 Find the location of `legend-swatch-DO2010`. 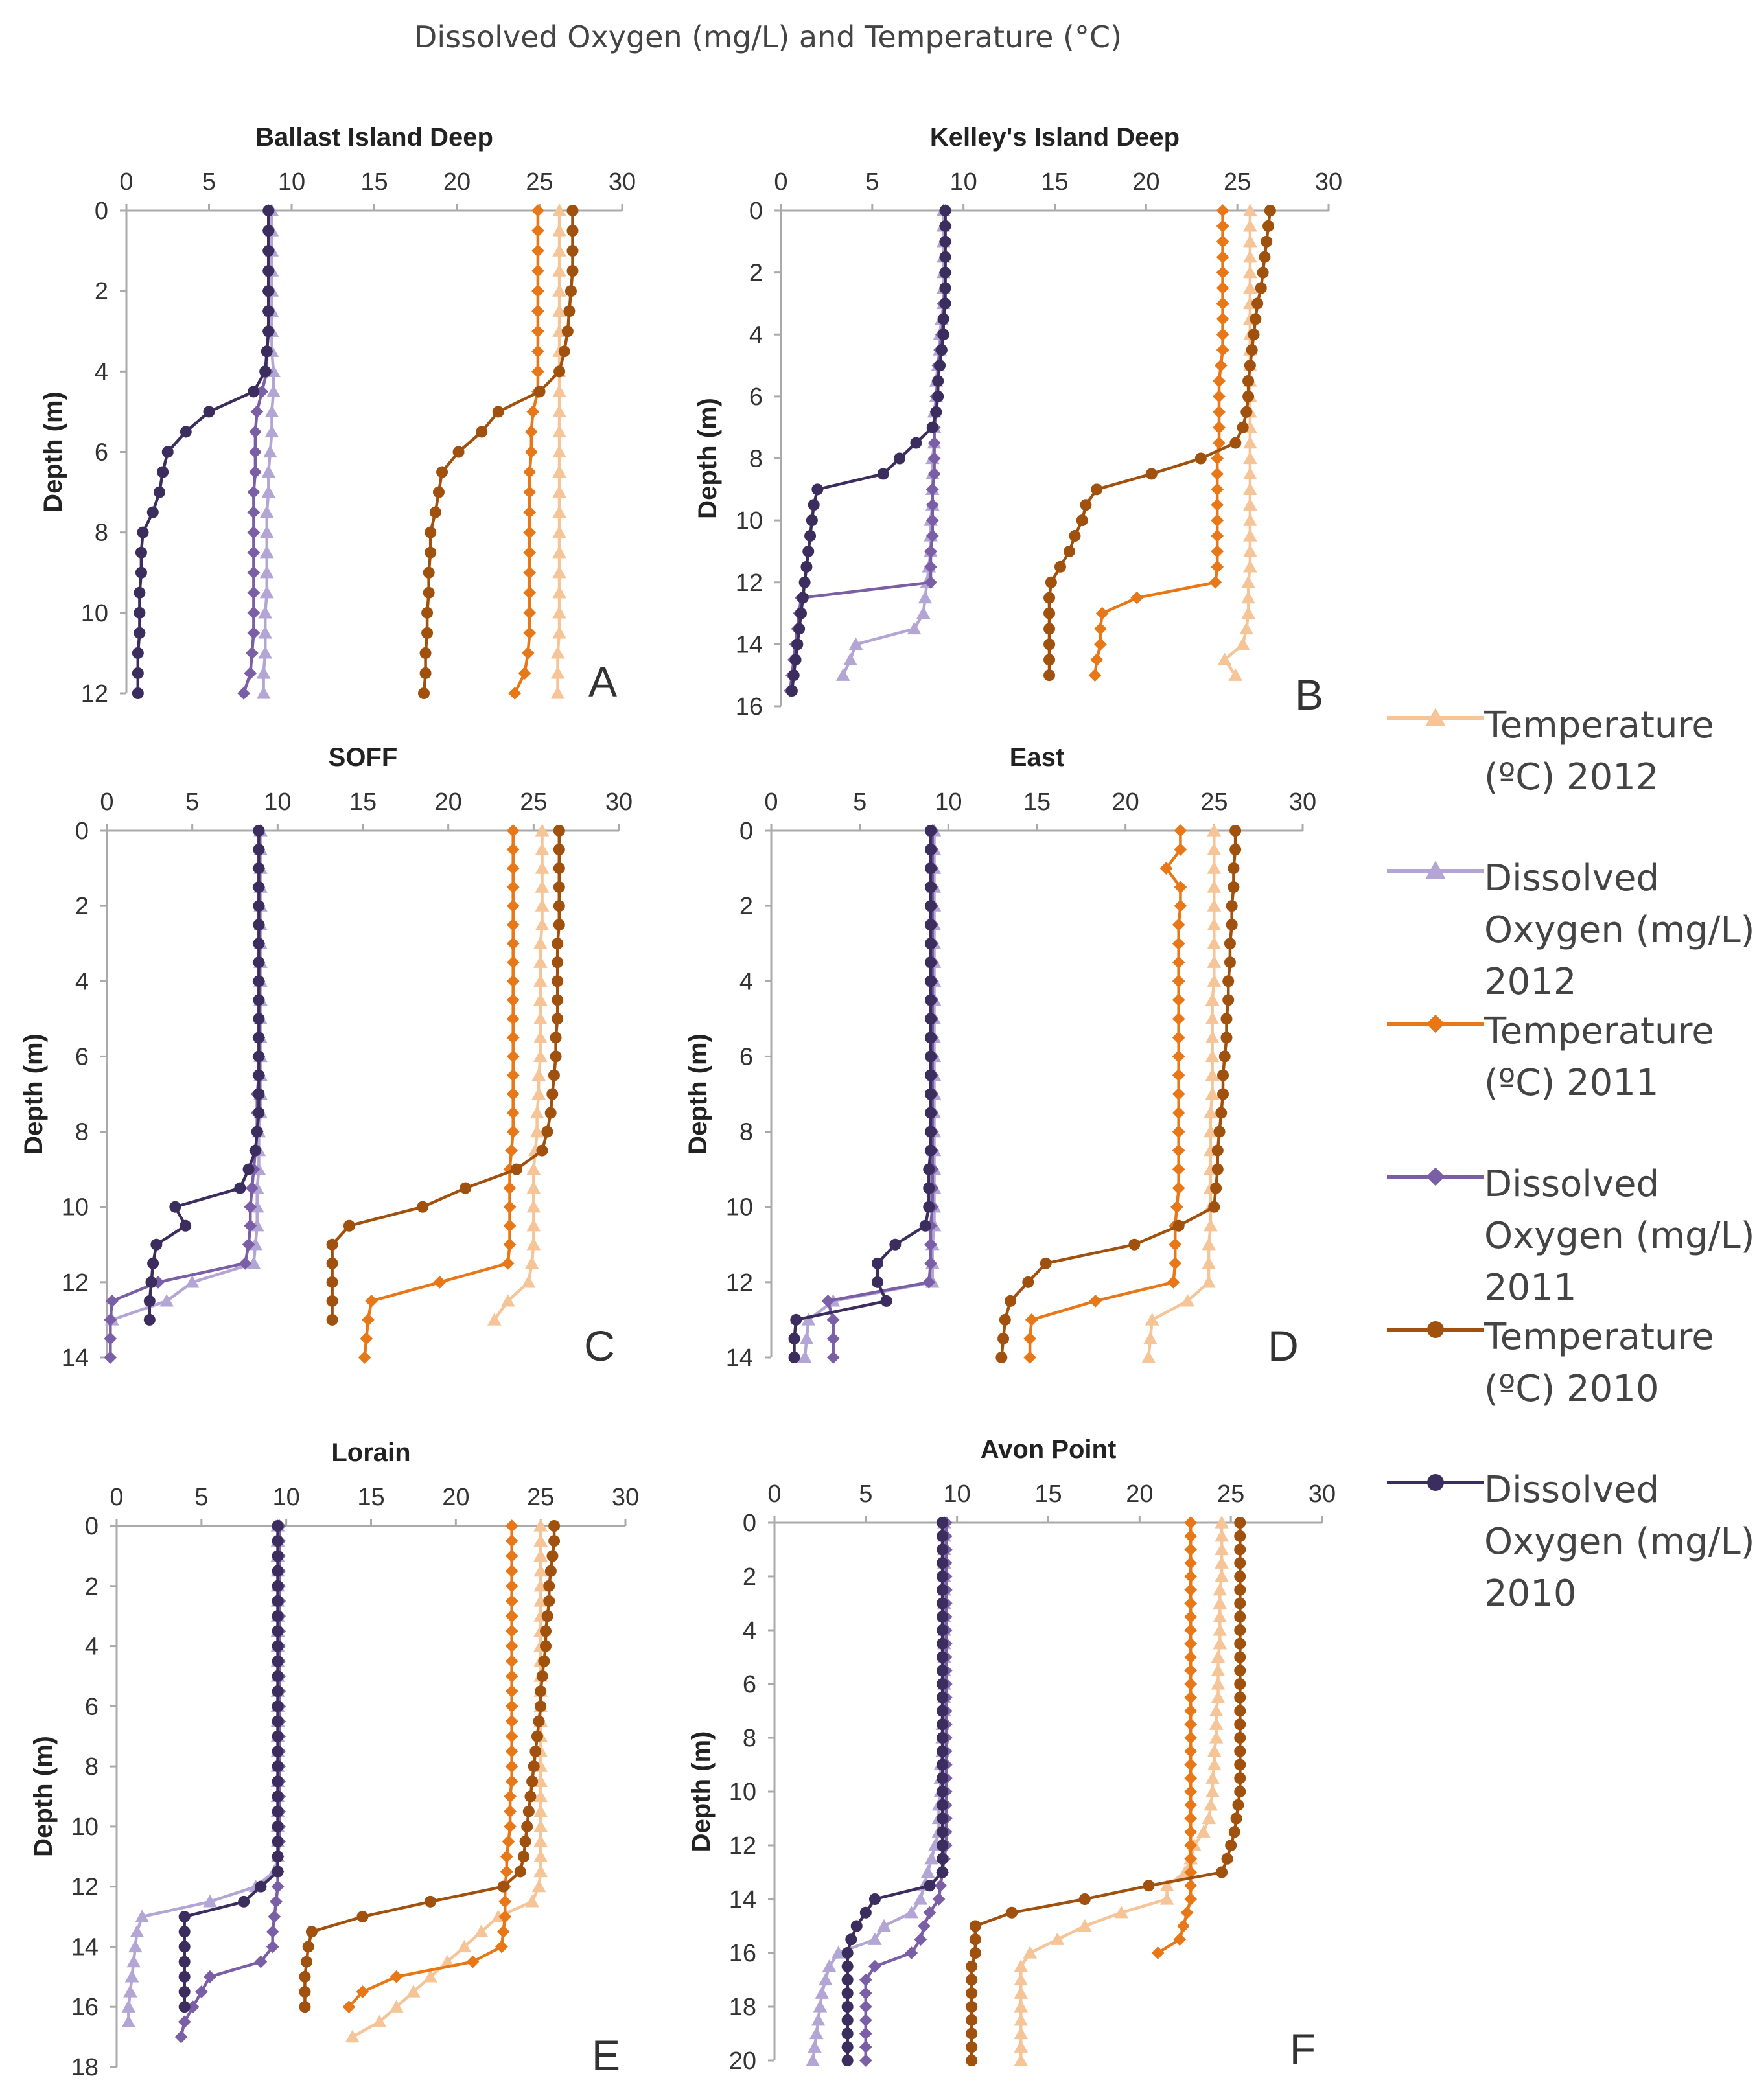

legend-swatch-DO2010 is located at coordinates (1435, 1482).